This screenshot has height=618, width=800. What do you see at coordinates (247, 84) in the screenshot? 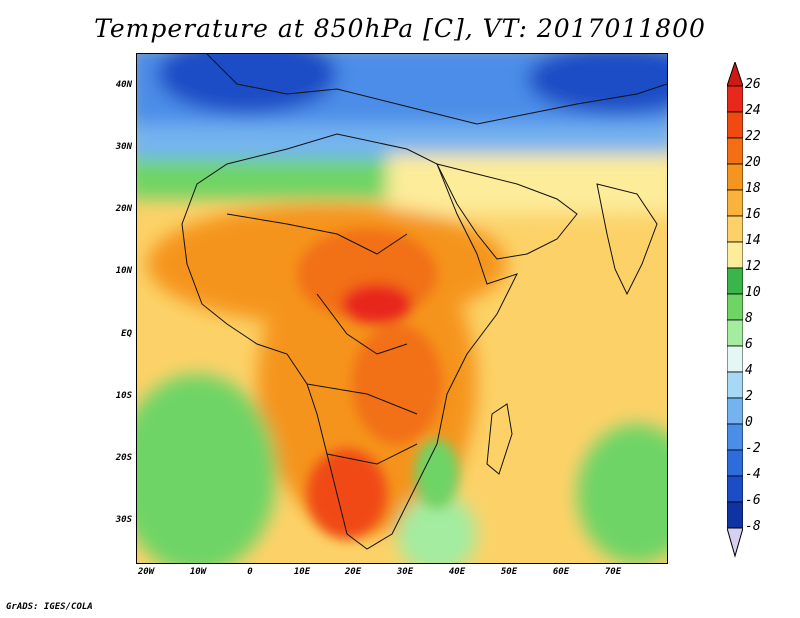
I see `field-north-deep` at bounding box center [247, 84].